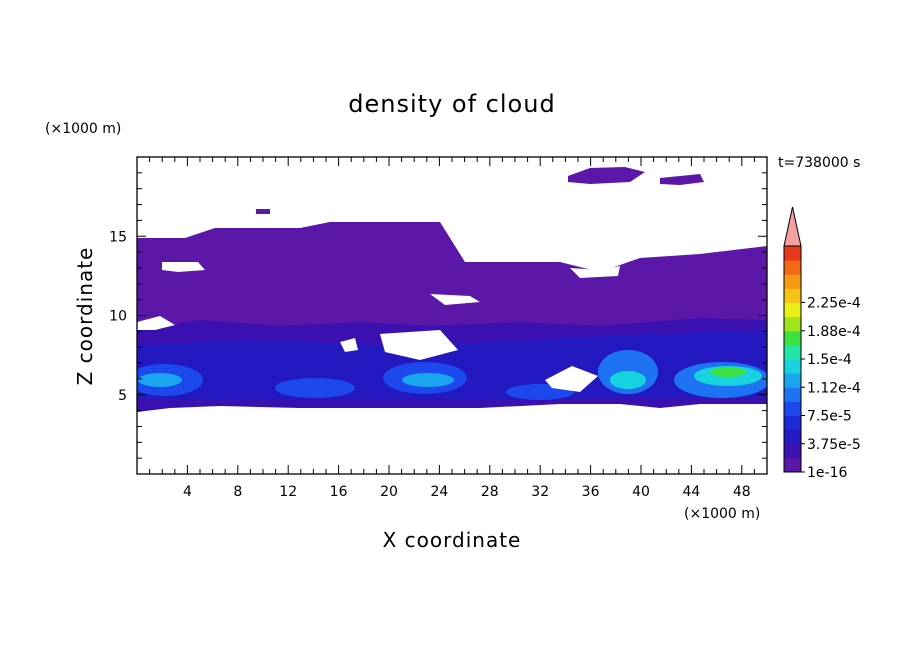 The height and width of the screenshot is (654, 904). I want to click on cloud-cell-3-core, so click(428, 380).